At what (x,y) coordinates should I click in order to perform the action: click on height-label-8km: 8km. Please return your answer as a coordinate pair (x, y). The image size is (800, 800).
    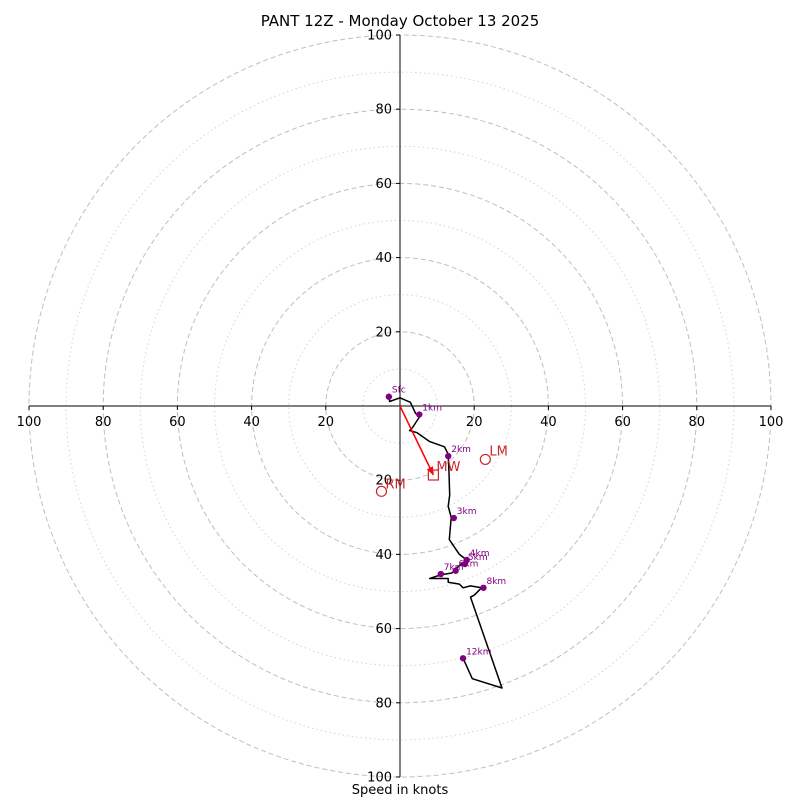
    Looking at the image, I should click on (496, 582).